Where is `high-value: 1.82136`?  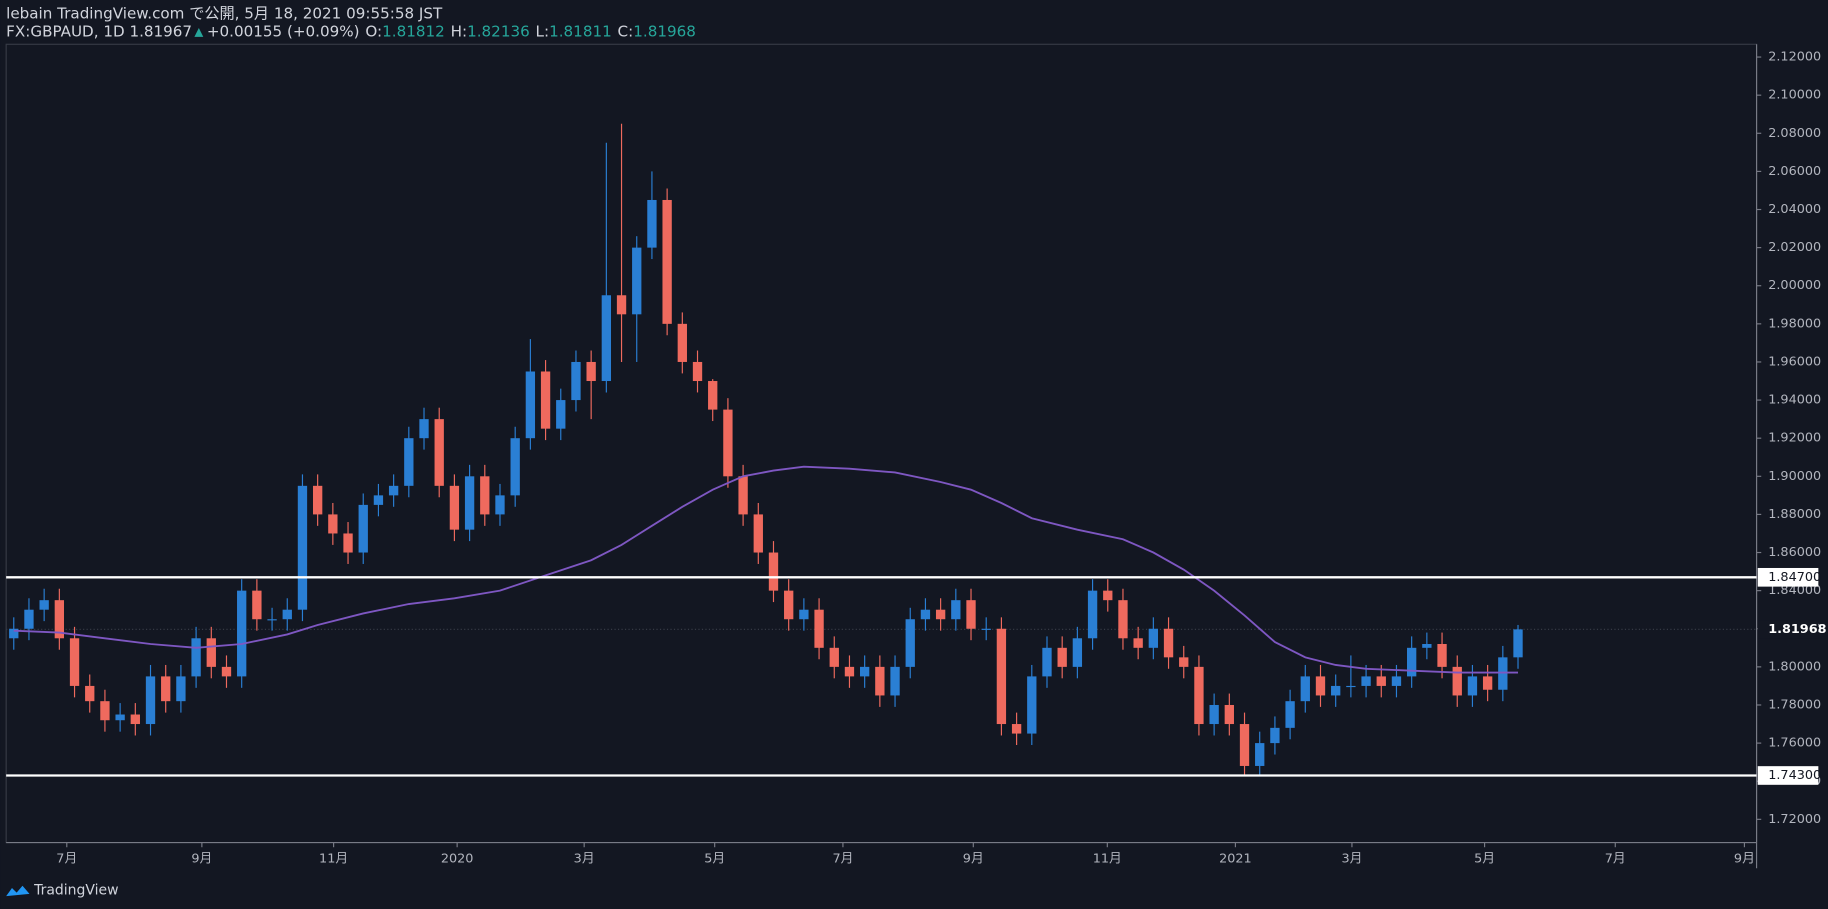
high-value: 1.82136 is located at coordinates (498, 31).